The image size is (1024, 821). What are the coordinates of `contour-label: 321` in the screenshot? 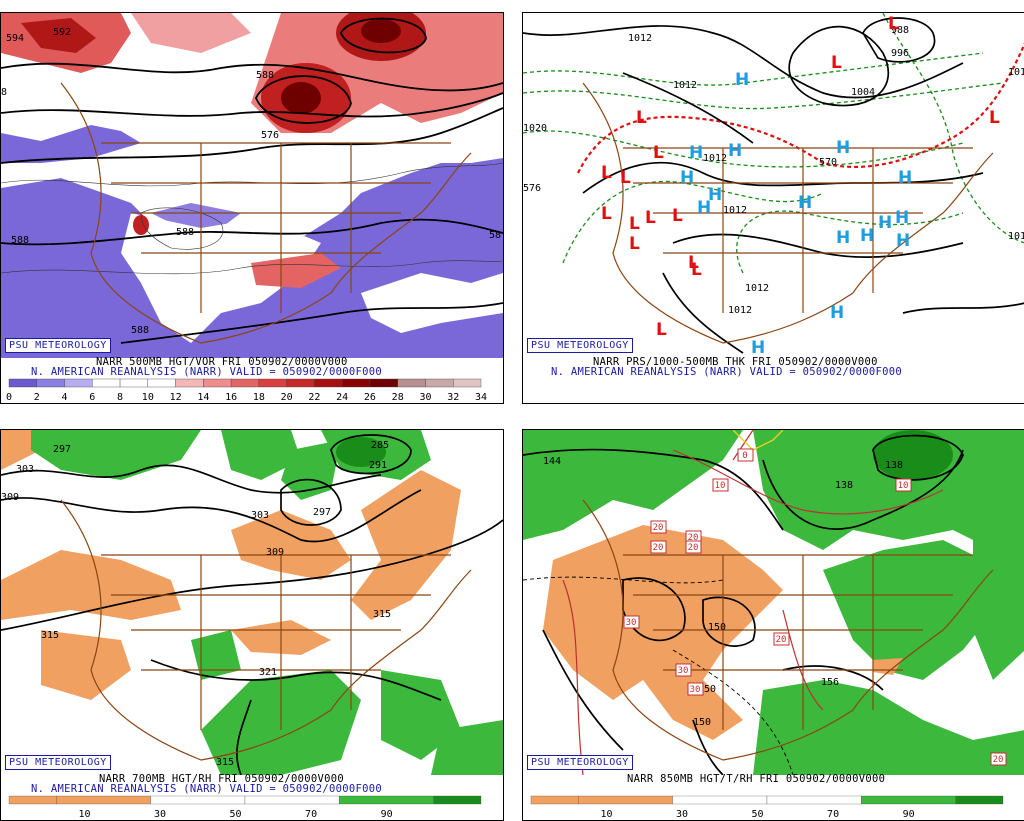 It's located at (268, 672).